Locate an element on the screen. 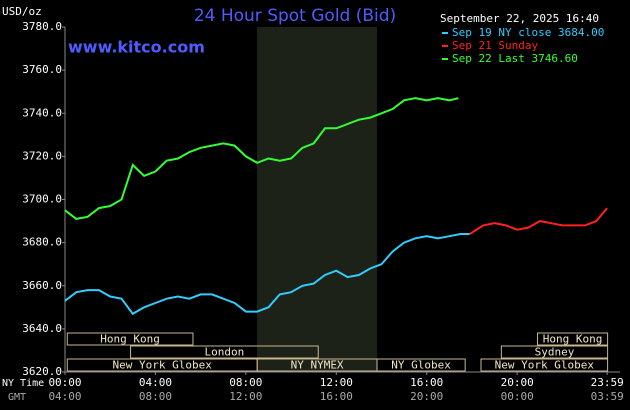 The width and height of the screenshot is (630, 410). y-tick-label: 3640.0 is located at coordinates (42, 328).